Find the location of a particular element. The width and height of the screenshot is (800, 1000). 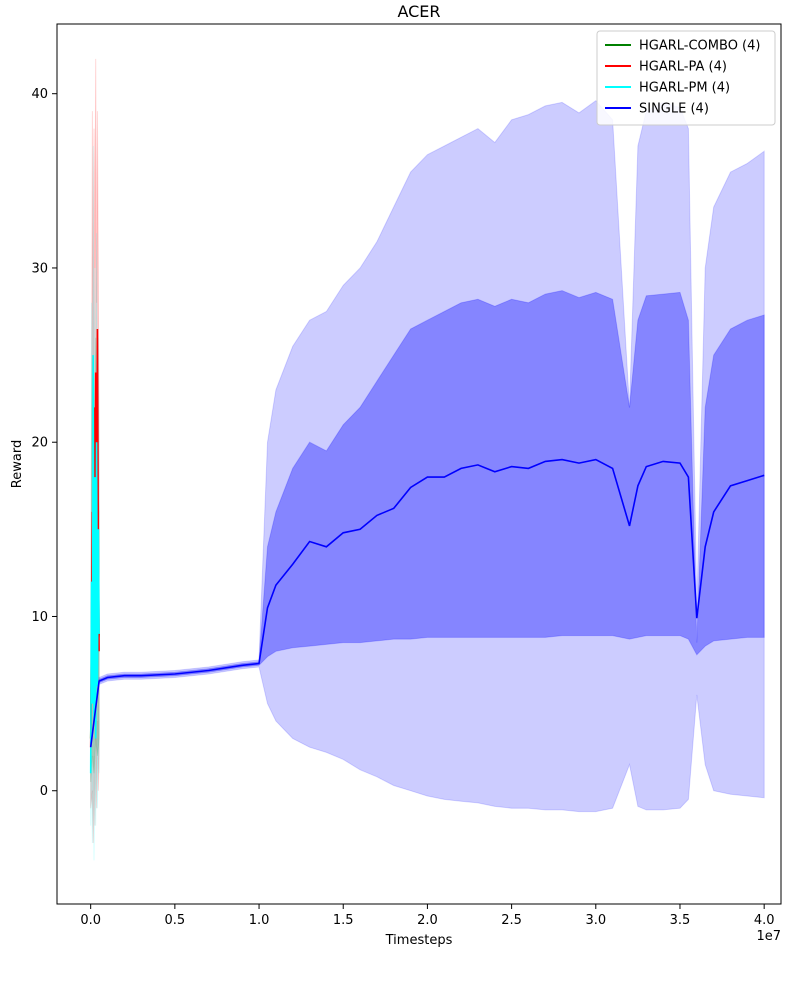

y-tick-label: 40 is located at coordinates (39, 94).